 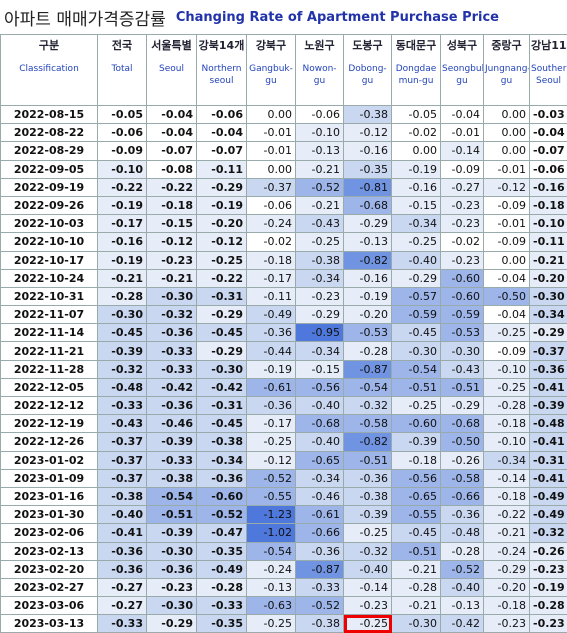 I want to click on value-cell: -0.08, so click(x=172, y=169).